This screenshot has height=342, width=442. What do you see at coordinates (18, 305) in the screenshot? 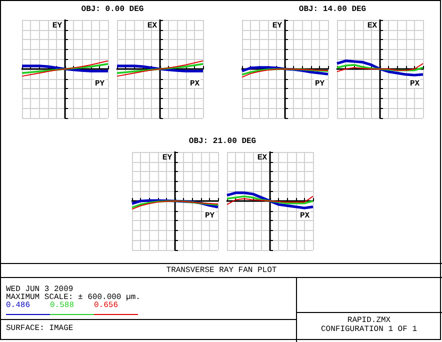
I see `text: 0.486` at bounding box center [18, 305].